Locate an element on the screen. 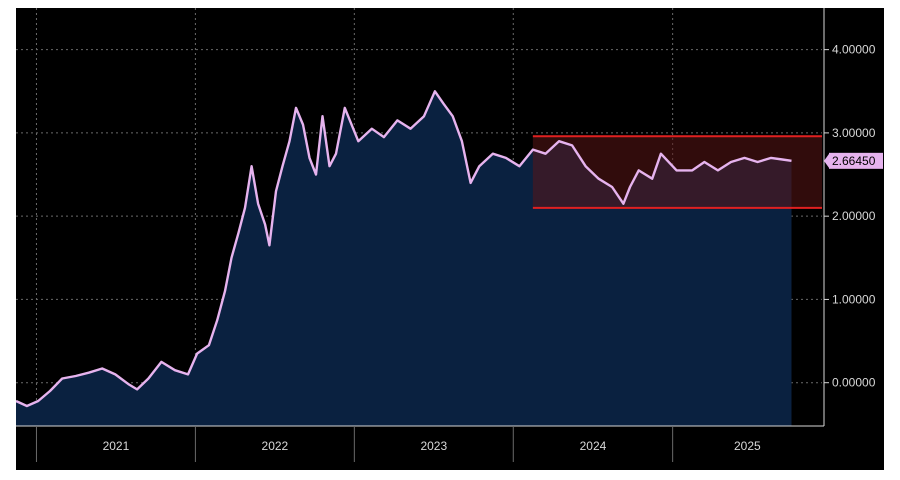 This screenshot has height=480, width=900. range-band-fill is located at coordinates (677, 172).